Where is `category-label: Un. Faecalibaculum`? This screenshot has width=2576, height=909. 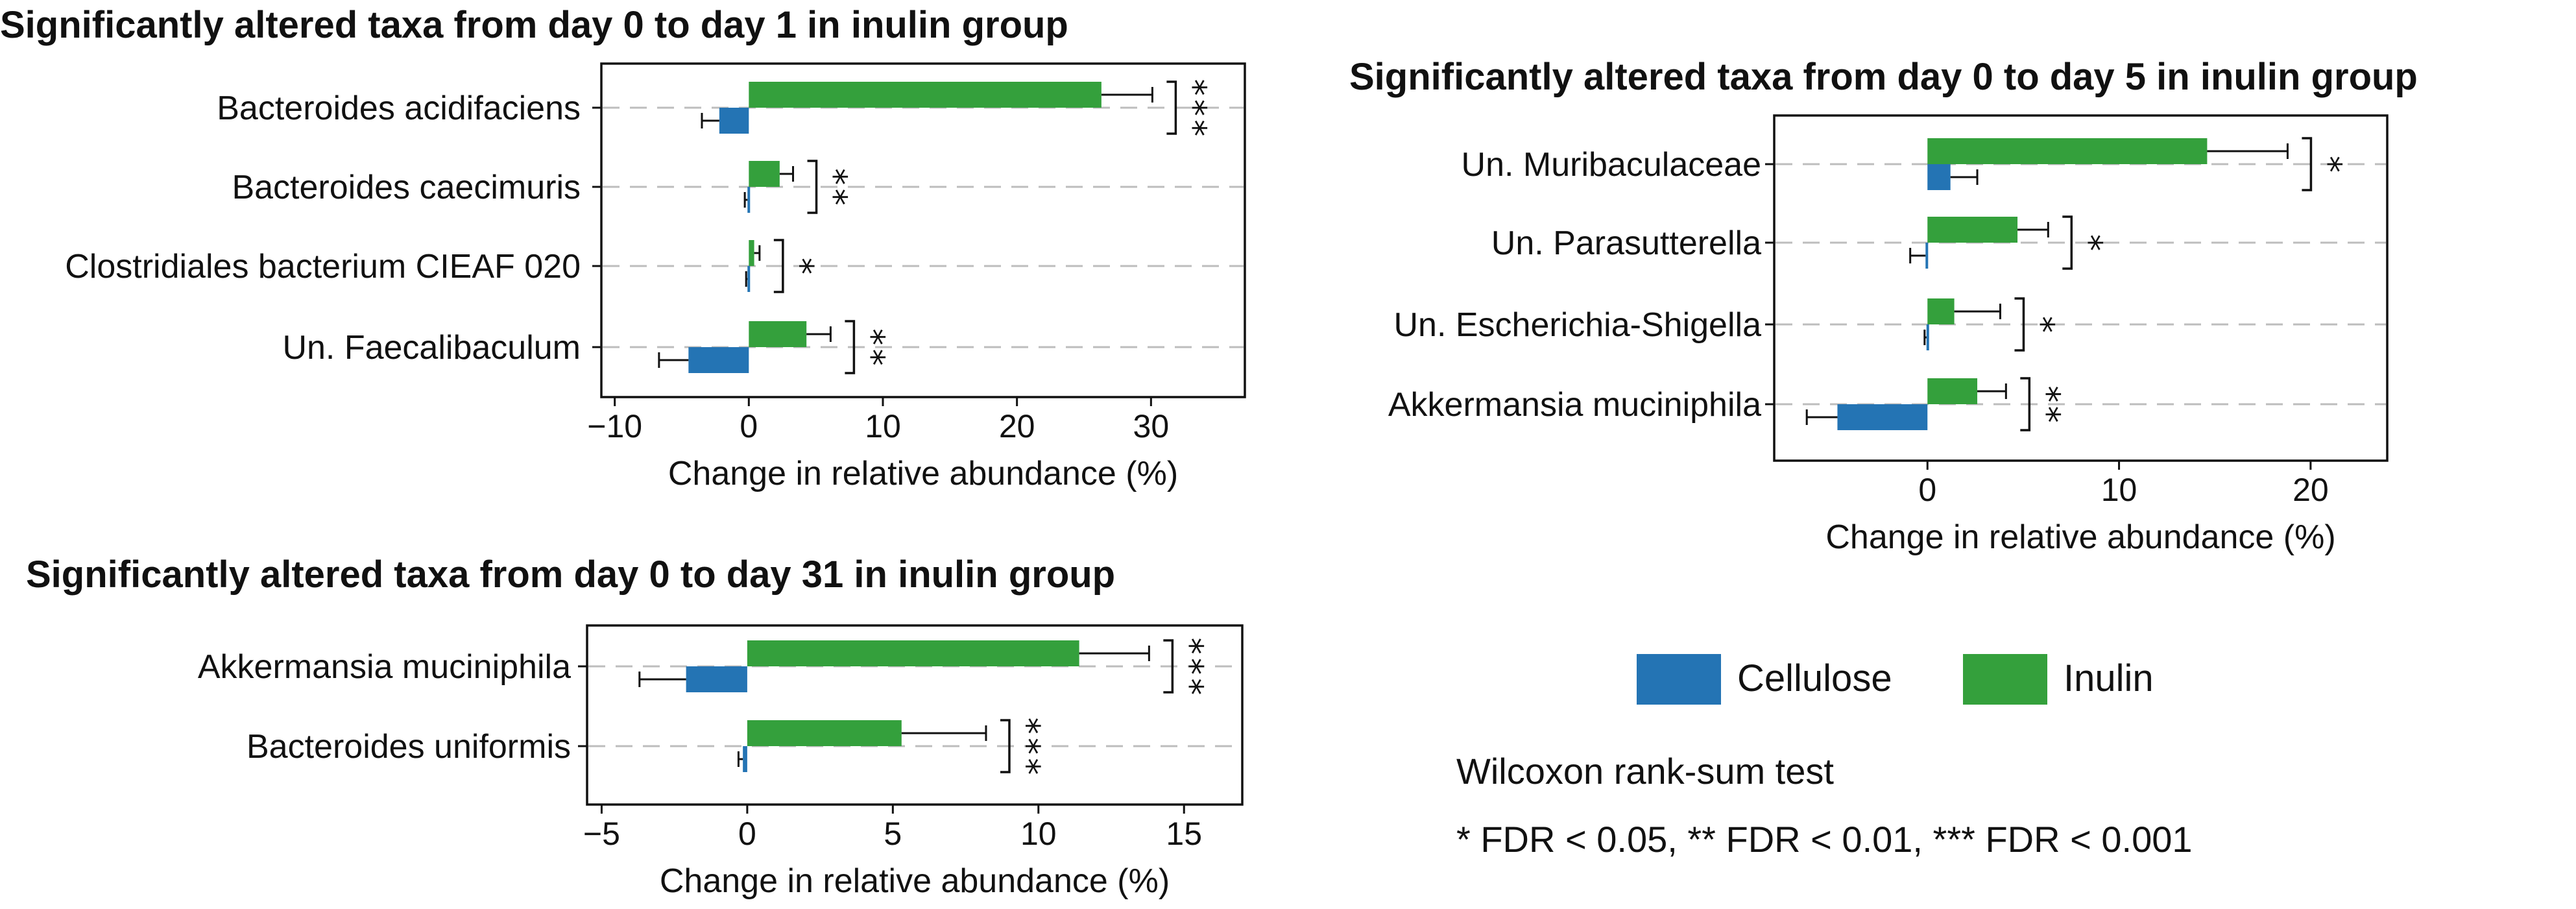
category-label: Un. Faecalibaculum is located at coordinates (431, 348).